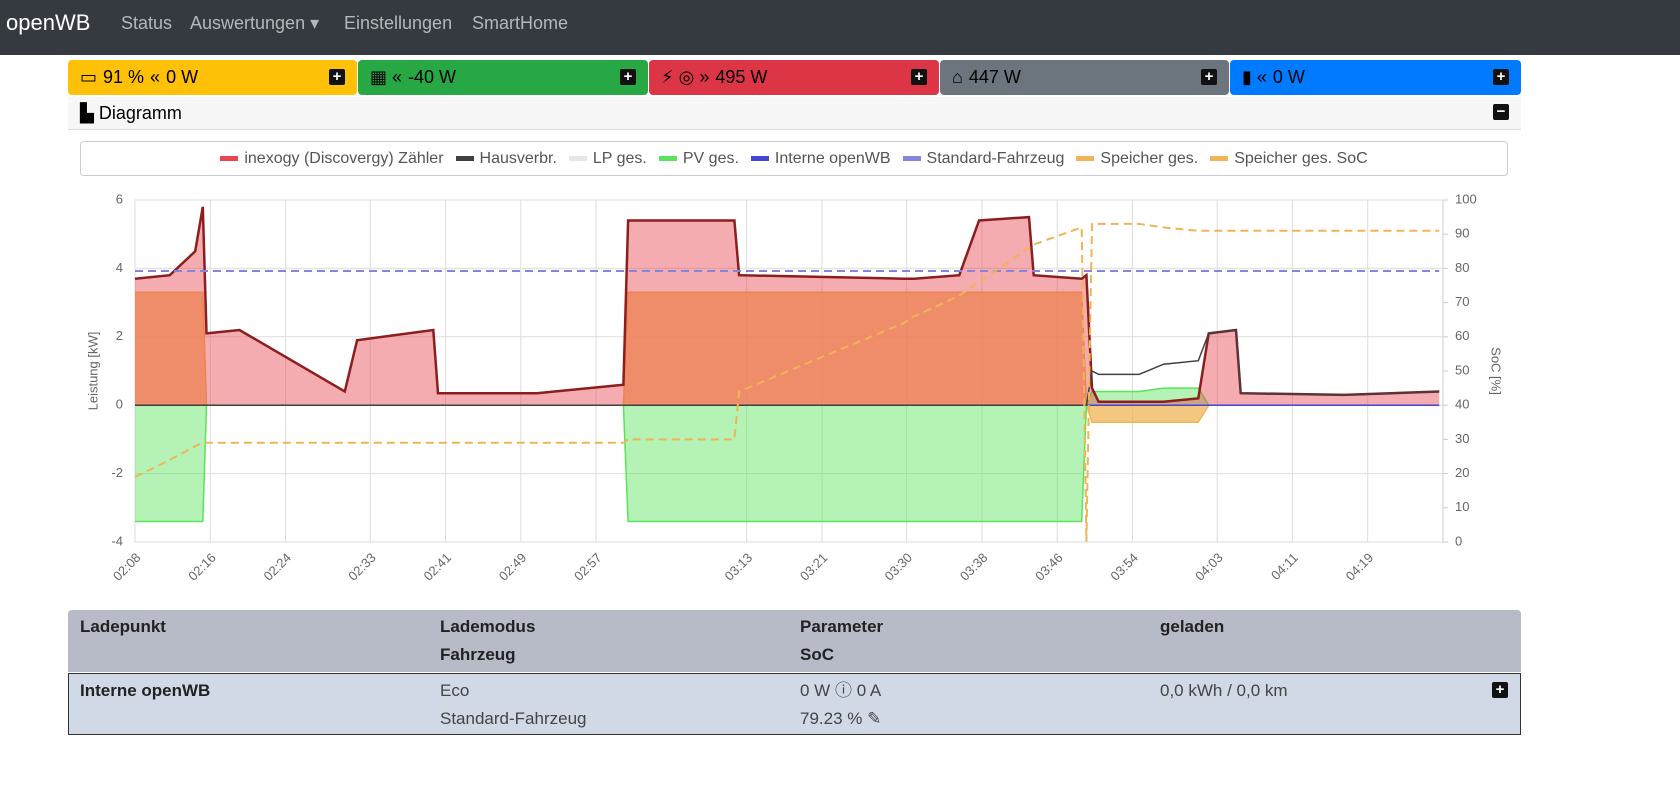 The image size is (1680, 793). What do you see at coordinates (817, 654) in the screenshot?
I see `header-cell: SoC` at bounding box center [817, 654].